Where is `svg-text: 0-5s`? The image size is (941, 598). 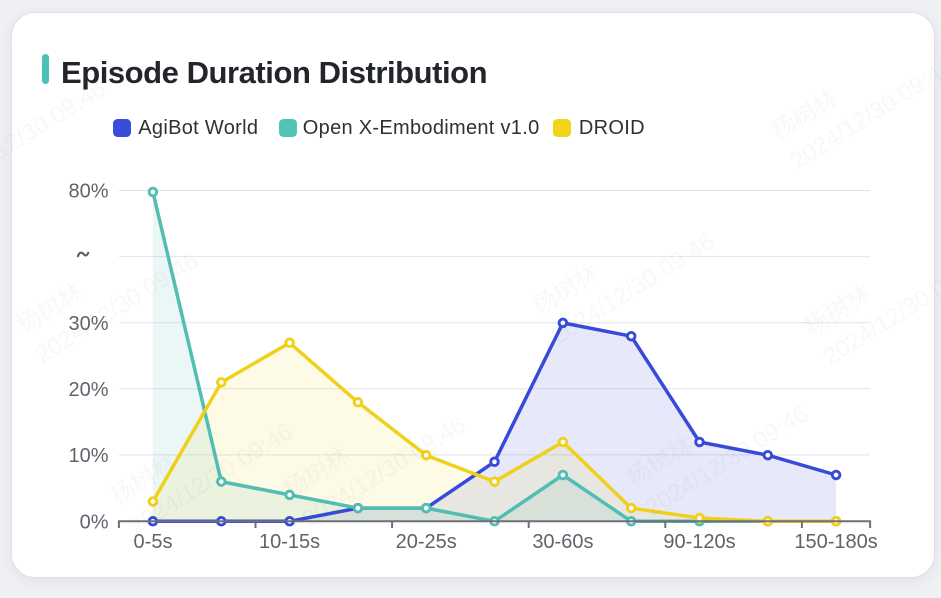
svg-text: 0-5s is located at coordinates (153, 542).